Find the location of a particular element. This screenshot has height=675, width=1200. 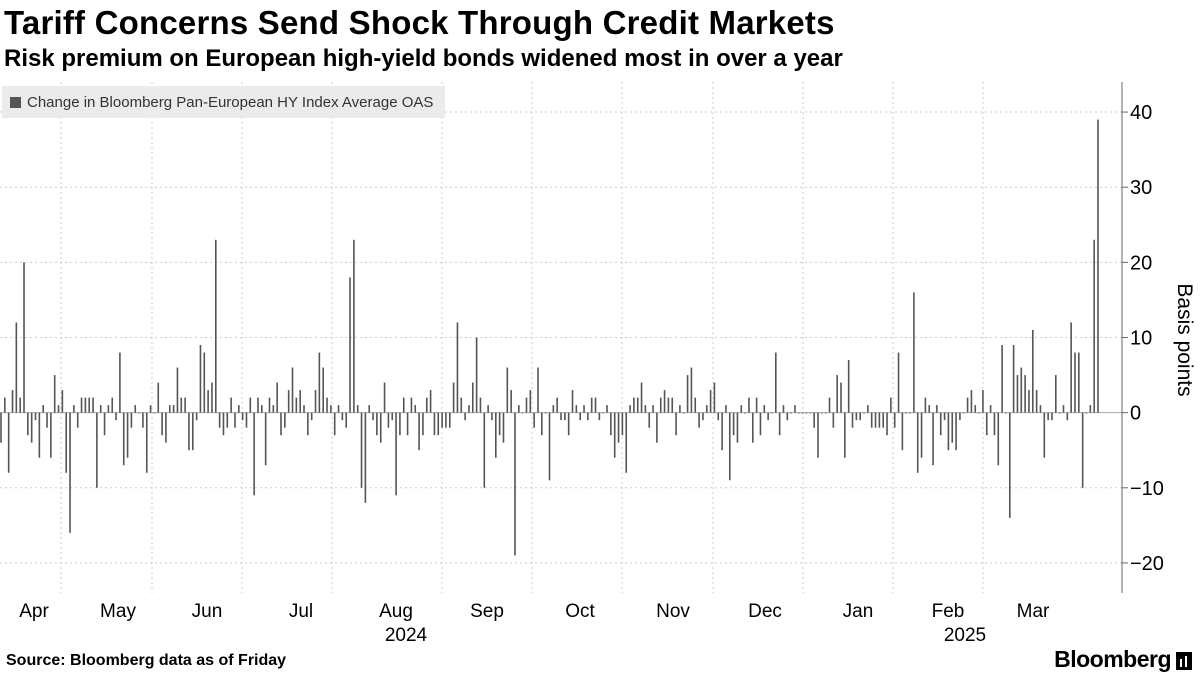

y-tick-label: 10 is located at coordinates (1141, 339).